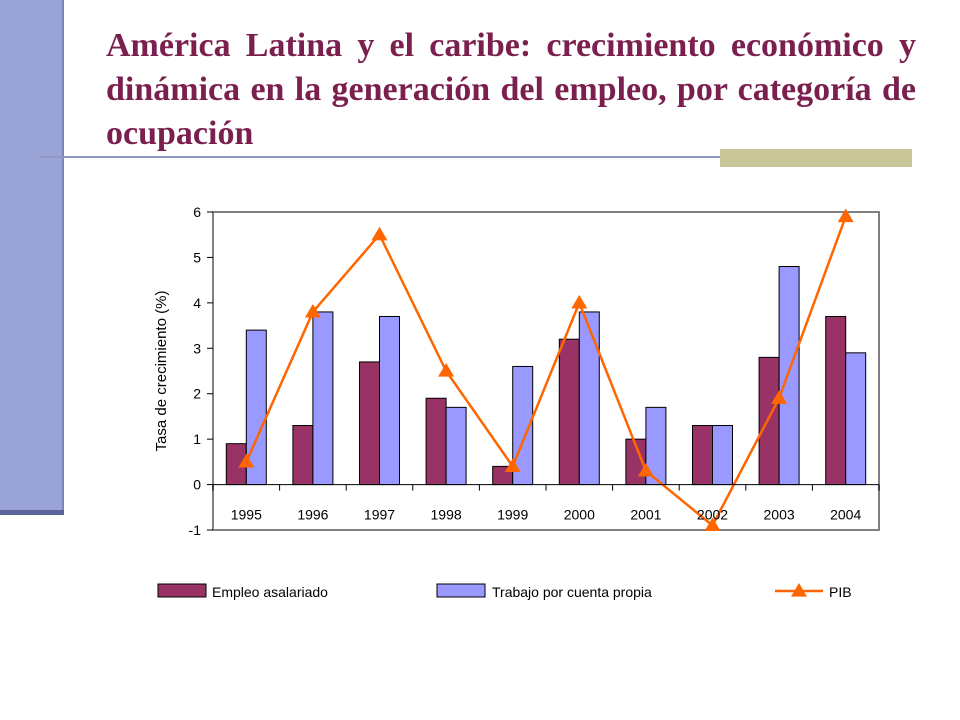 Image resolution: width=960 pixels, height=720 pixels. What do you see at coordinates (303, 455) in the screenshot?
I see `bar-empleo-asalariado-1996` at bounding box center [303, 455].